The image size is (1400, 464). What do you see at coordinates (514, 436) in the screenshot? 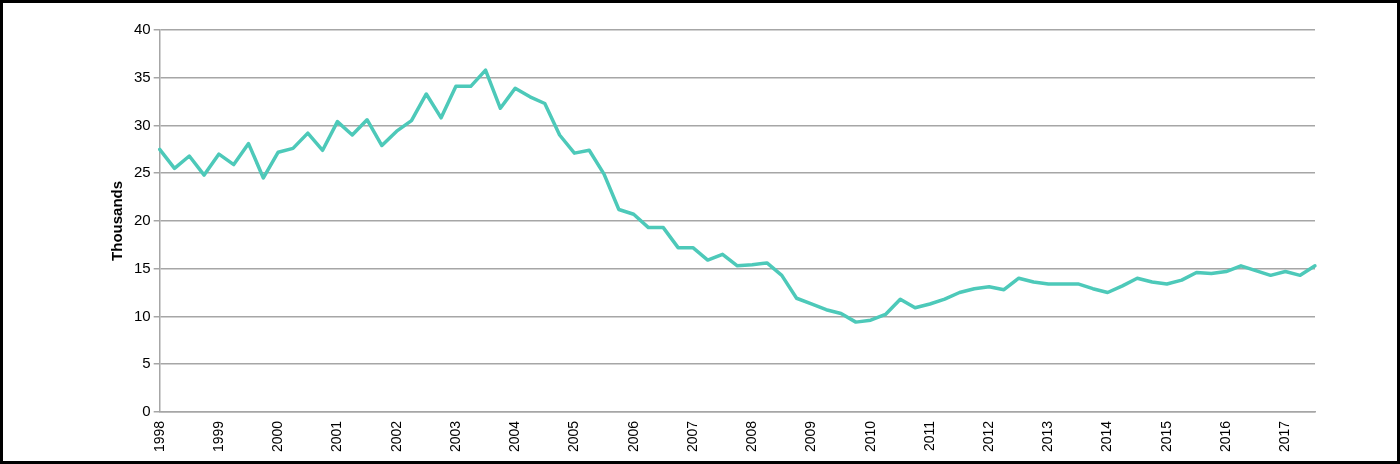
I see `x-tick-label: 2004` at bounding box center [514, 436].